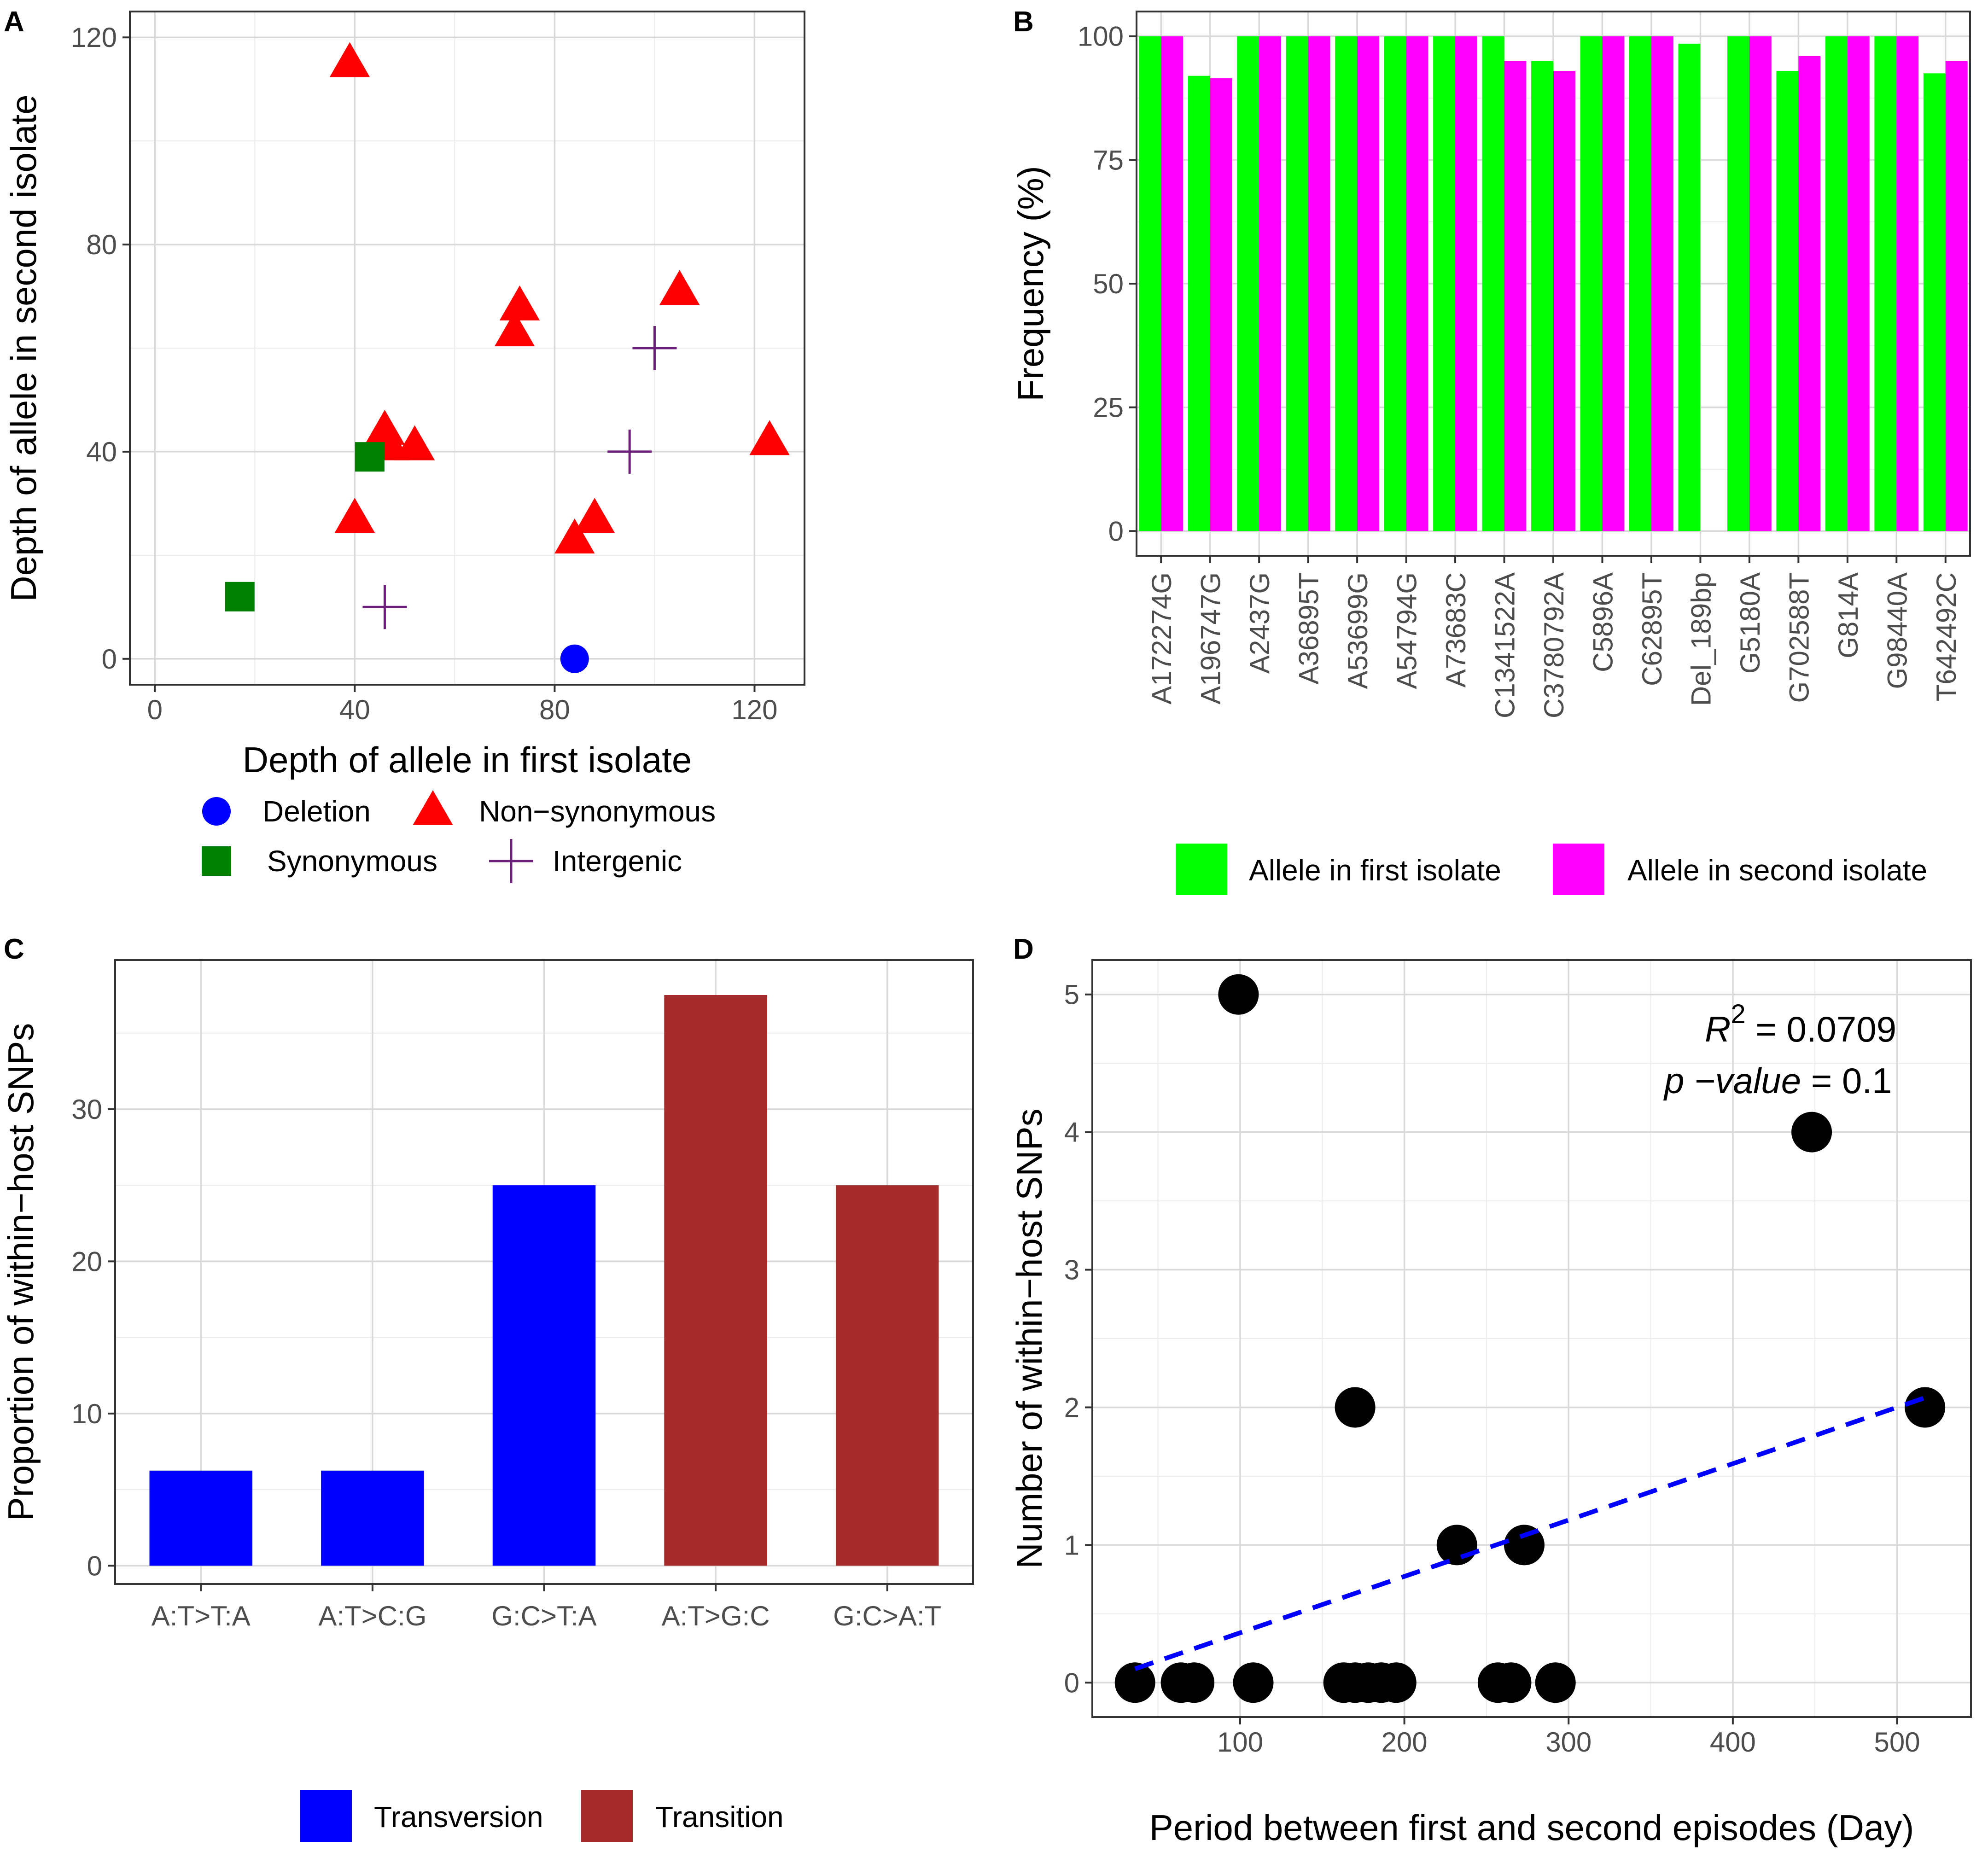 The height and width of the screenshot is (1869, 1988). I want to click on x-tick-label: 500, so click(1897, 1742).